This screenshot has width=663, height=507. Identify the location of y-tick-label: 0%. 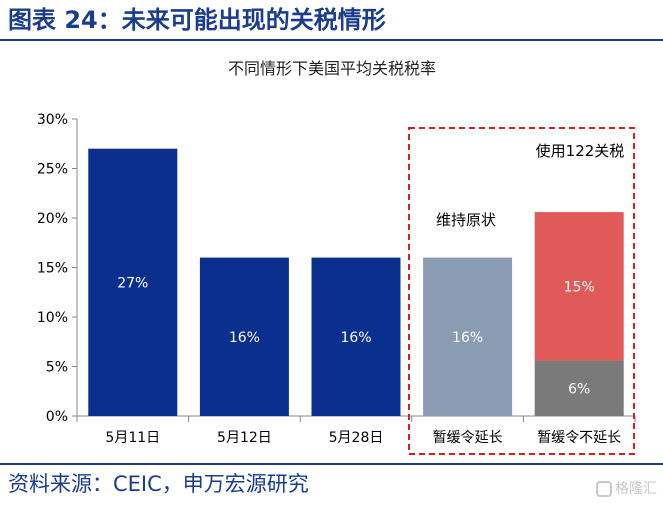
(57, 417).